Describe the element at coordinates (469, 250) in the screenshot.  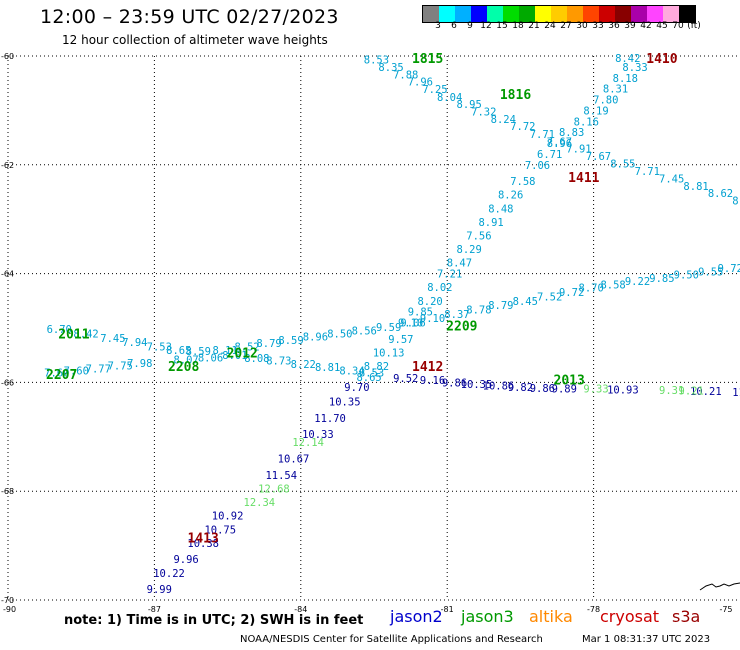
I see `swh-value-label: 8.29` at that location.